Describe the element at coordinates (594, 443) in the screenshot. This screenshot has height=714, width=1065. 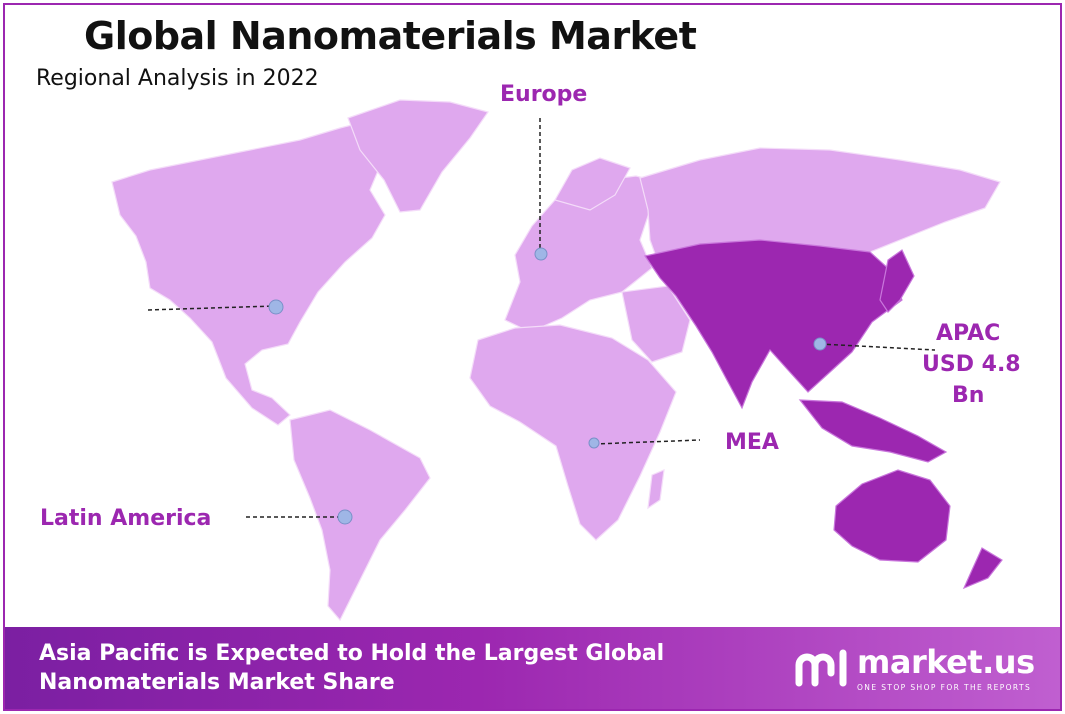
I see `mea-marker` at that location.